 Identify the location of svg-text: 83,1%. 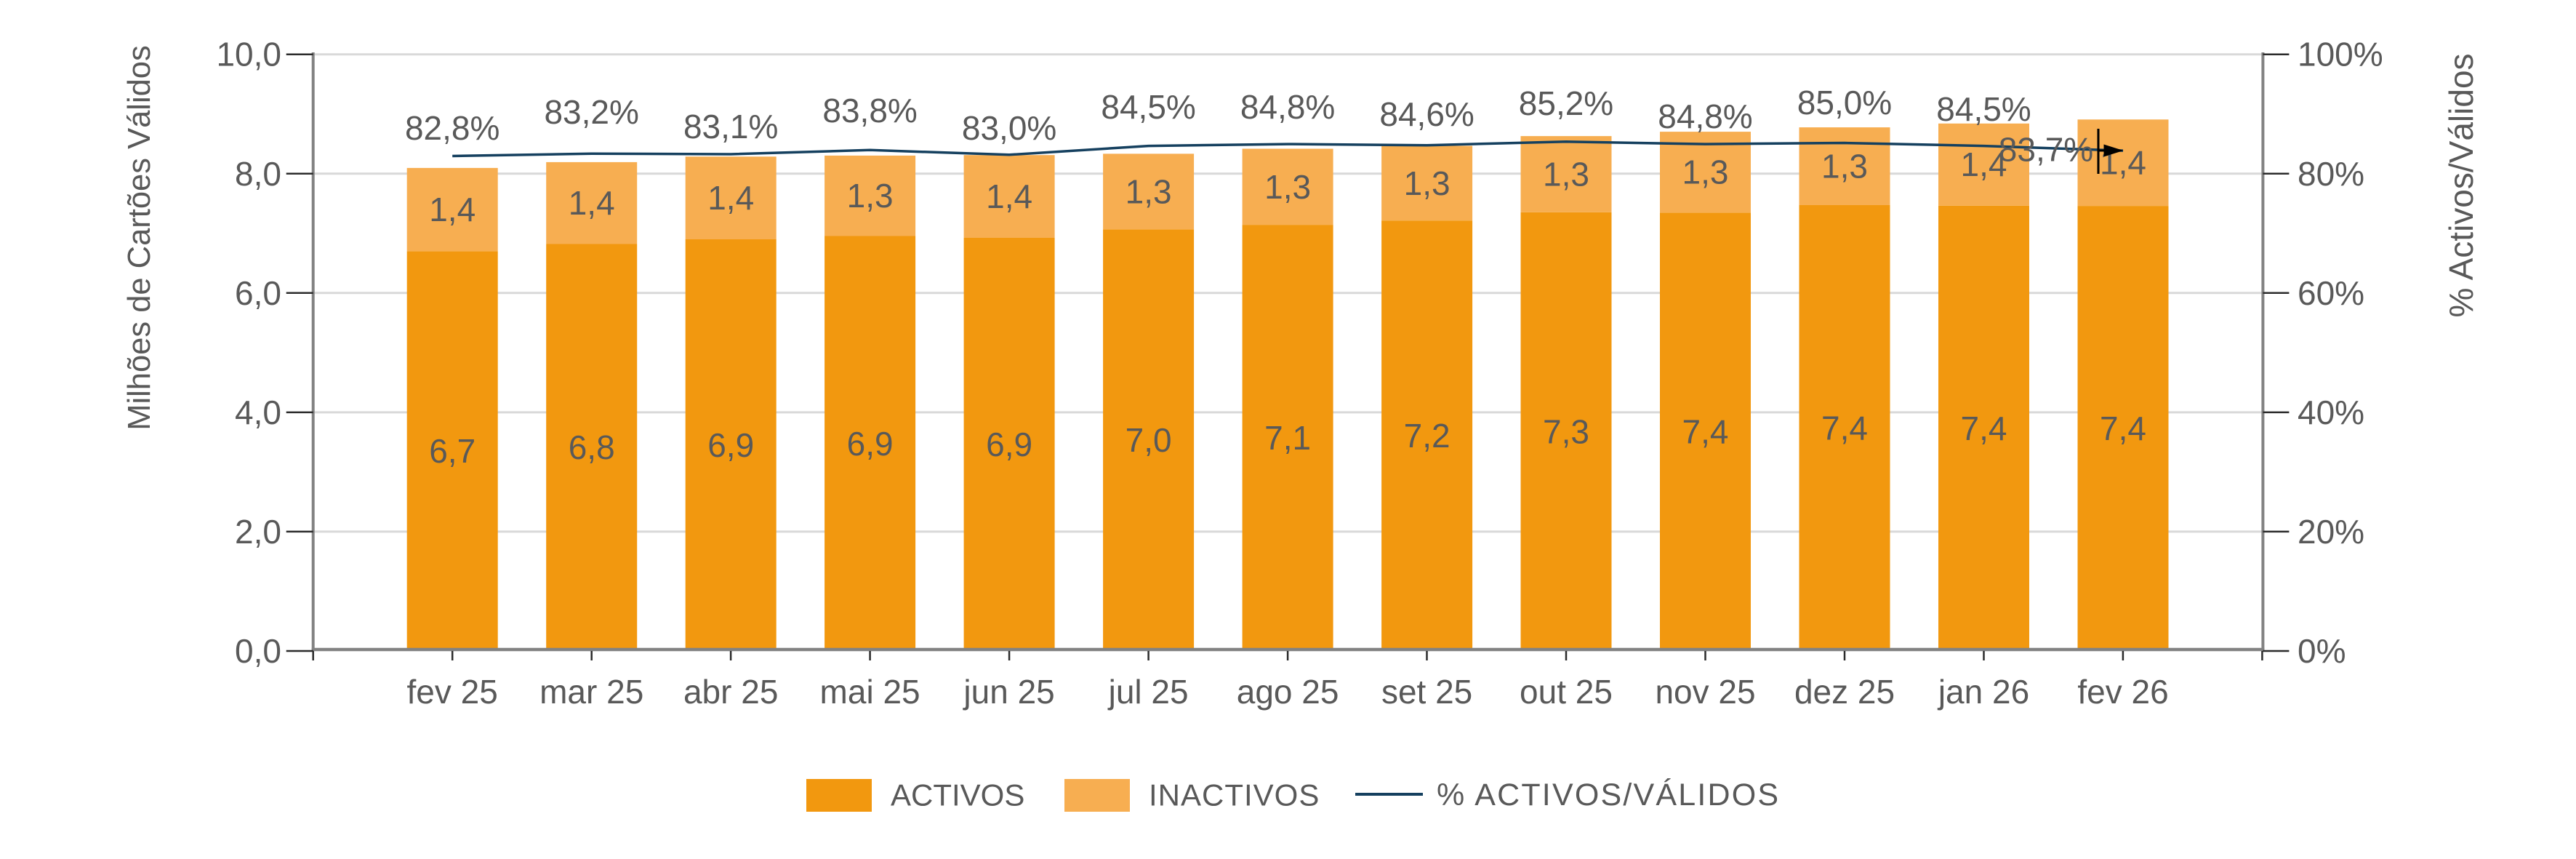
(730, 126).